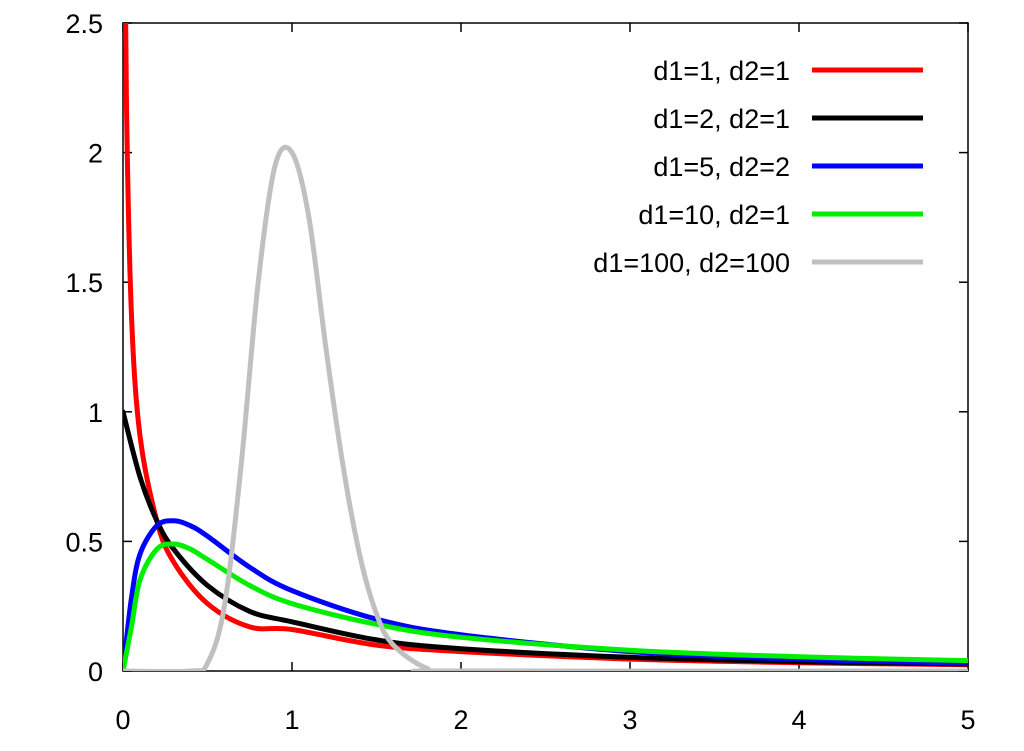 Image resolution: width=1024 pixels, height=751 pixels. What do you see at coordinates (95, 672) in the screenshot?
I see `y-tick-label: 0` at bounding box center [95, 672].